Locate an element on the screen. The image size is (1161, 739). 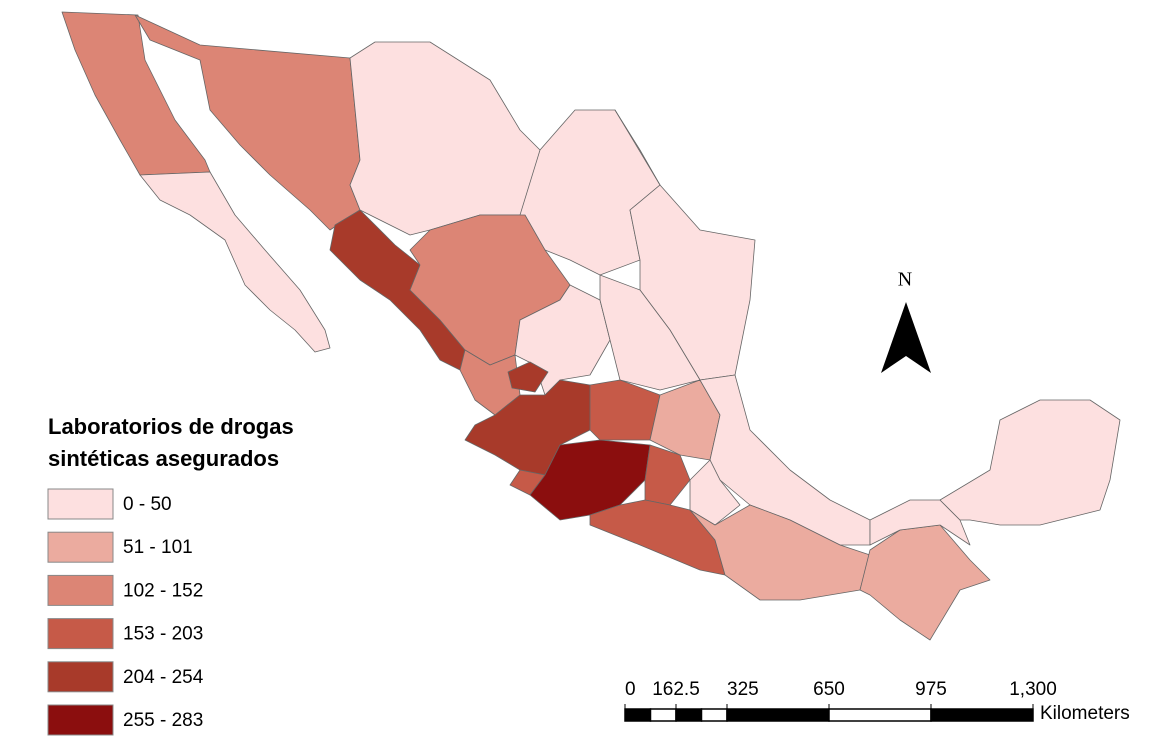
scale-bar: 0 162.5 325 650 975 1,300 is located at coordinates (840, 700).